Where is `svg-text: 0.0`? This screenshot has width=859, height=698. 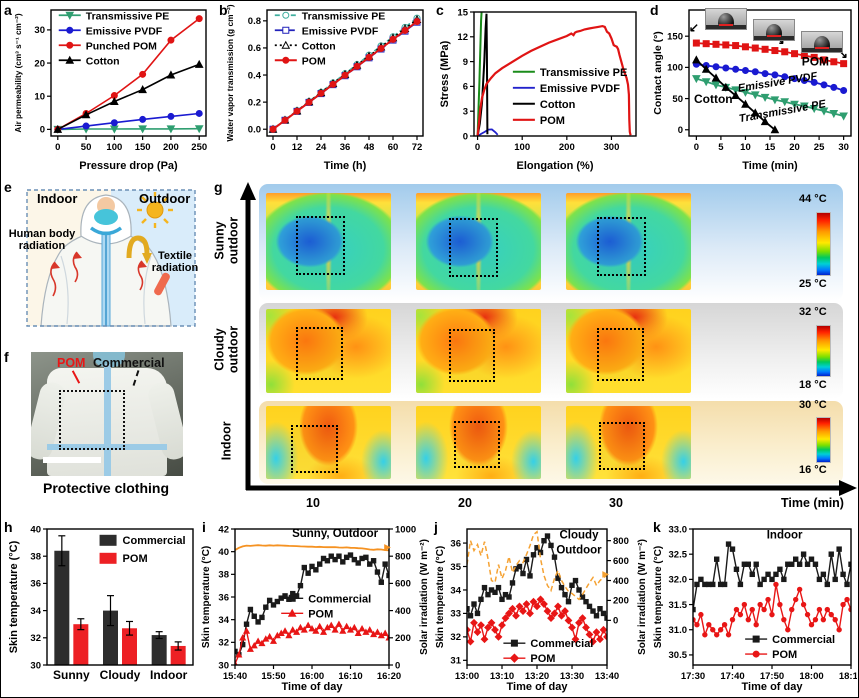 svg-text: 0.0 is located at coordinates (254, 130).